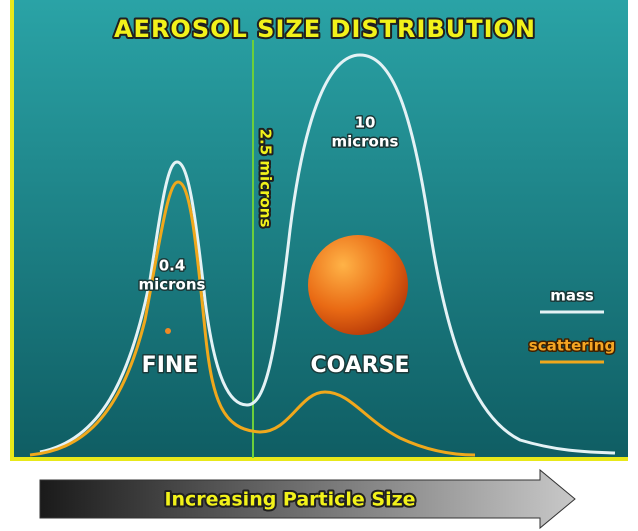 This screenshot has width=638, height=531. I want to click on divider-label: 2.5 microns, so click(266, 178).